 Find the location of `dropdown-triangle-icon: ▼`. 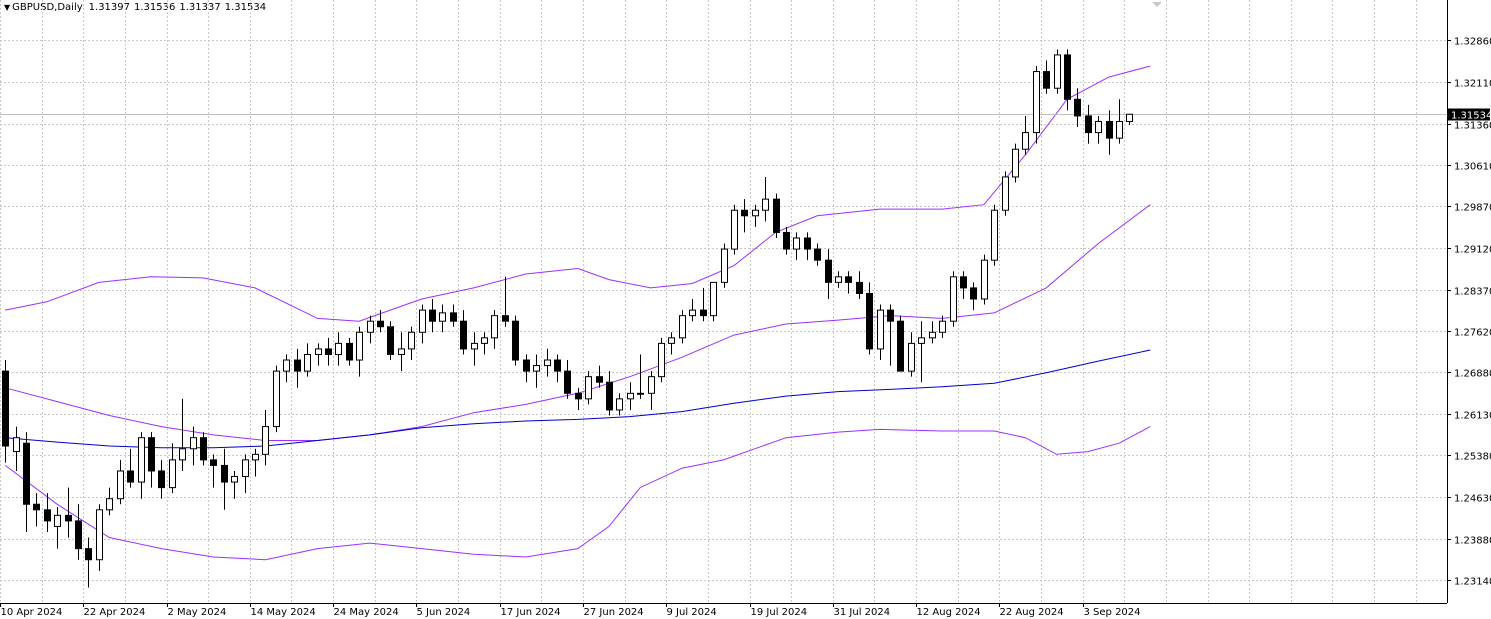

dropdown-triangle-icon: ▼ is located at coordinates (7, 7).